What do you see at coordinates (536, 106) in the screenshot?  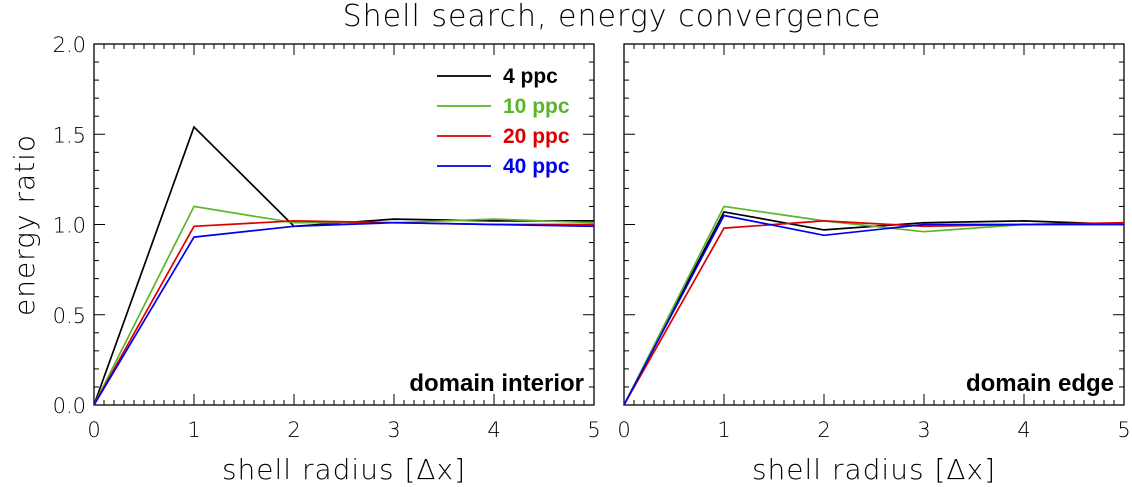 I see `legend-label: 10 ppc` at bounding box center [536, 106].